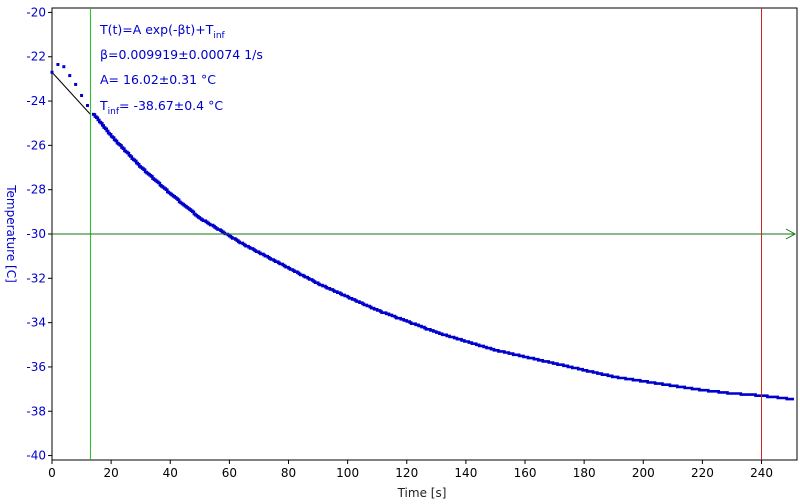 The image size is (800, 504). I want to click on fit-beta: β=0.009919±0.00074 1/s, so click(181, 54).